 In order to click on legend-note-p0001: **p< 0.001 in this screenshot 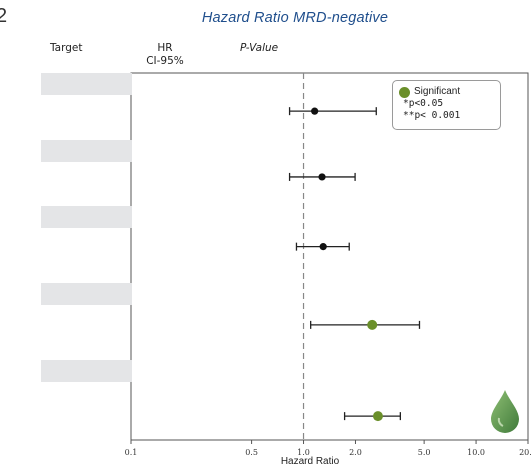, I will do `click(432, 115)`.